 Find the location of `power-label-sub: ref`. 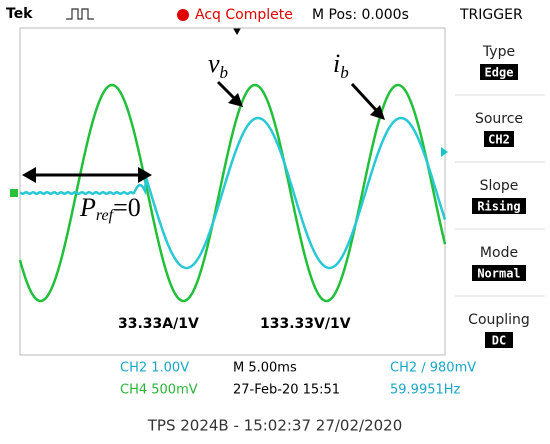

power-label-sub: ref is located at coordinates (106, 215).